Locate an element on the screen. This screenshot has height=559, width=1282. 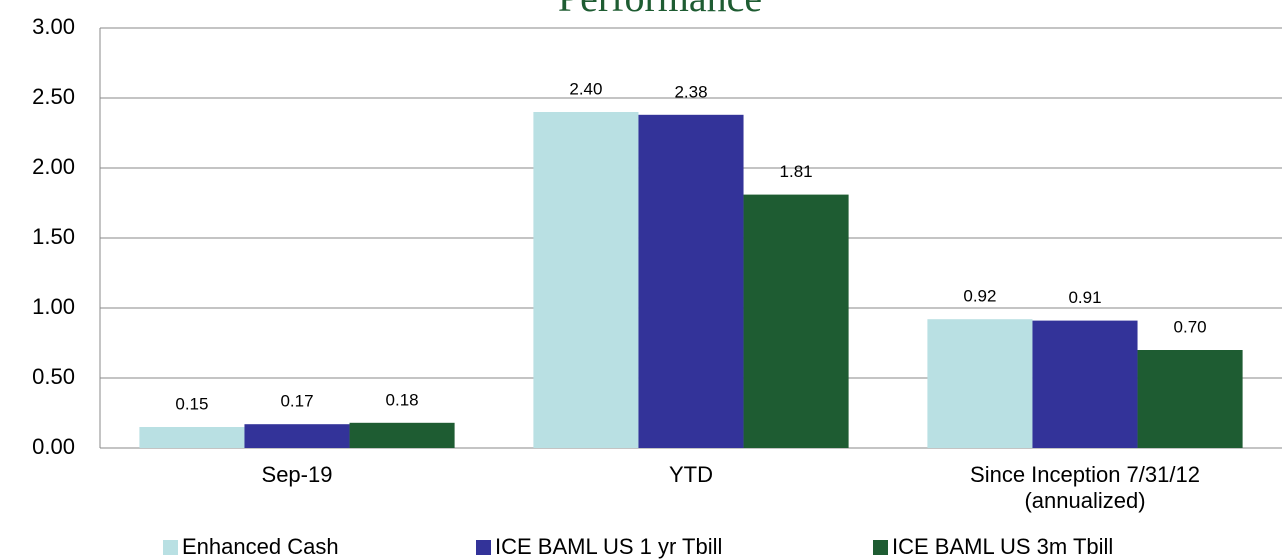
y-tick-label: 0.00 is located at coordinates (53, 446).